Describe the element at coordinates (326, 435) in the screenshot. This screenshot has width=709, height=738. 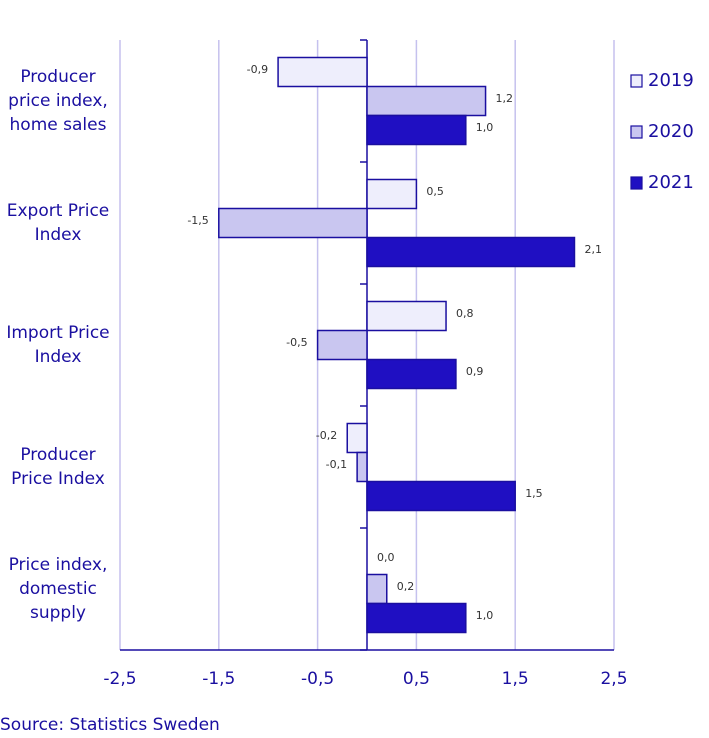
I see `value-label: -0,2` at that location.